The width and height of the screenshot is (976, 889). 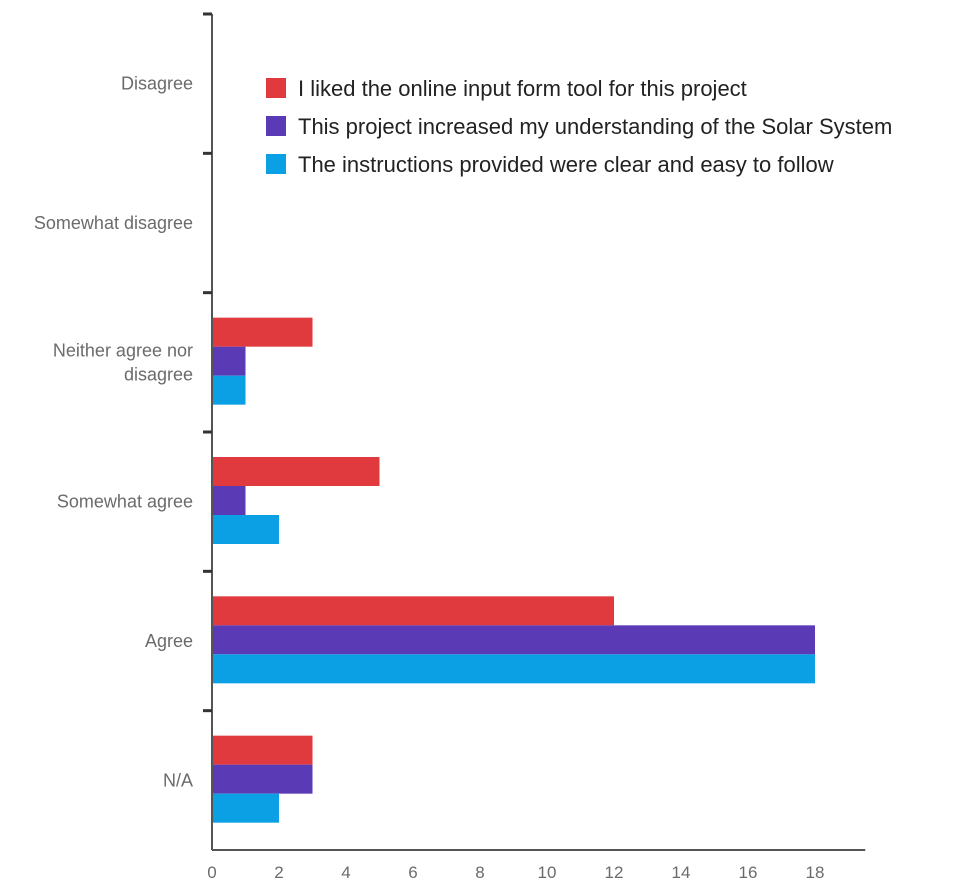 What do you see at coordinates (262, 750) in the screenshot?
I see `bar-0-n-a` at bounding box center [262, 750].